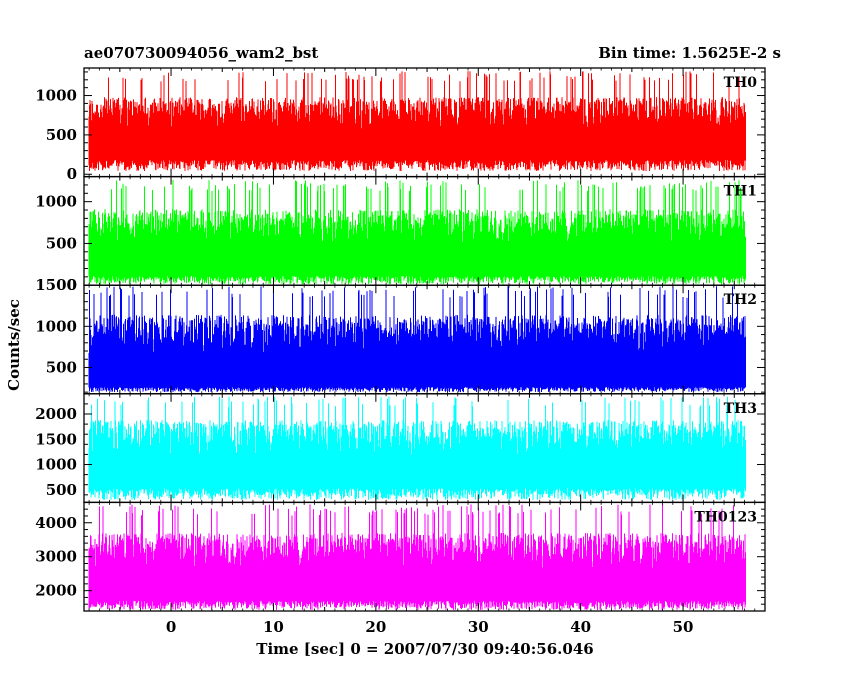  Describe the element at coordinates (740, 192) in the screenshot. I see `series-label-th1: TH1` at that location.